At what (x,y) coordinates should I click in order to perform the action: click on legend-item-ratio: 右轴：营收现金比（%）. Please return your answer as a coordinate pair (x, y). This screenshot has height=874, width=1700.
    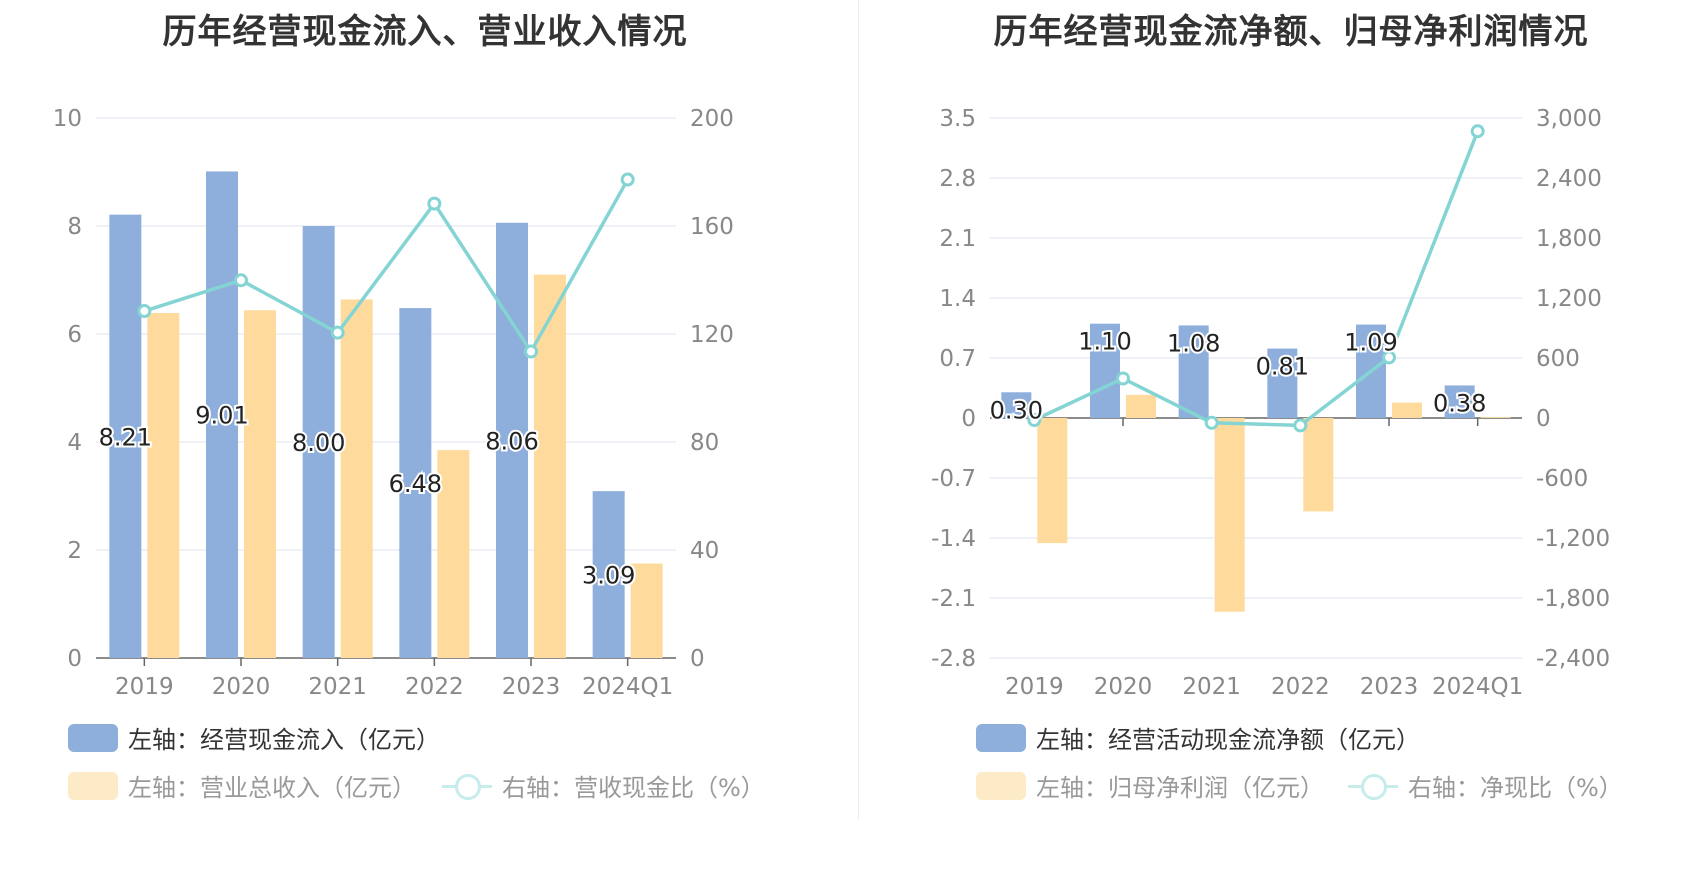
    Looking at the image, I should click on (603, 785).